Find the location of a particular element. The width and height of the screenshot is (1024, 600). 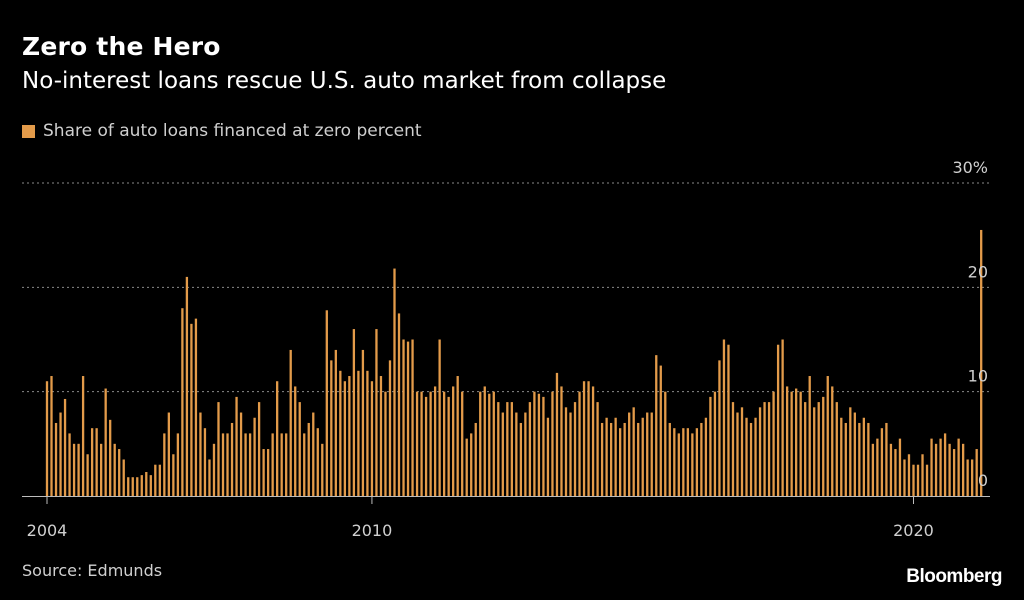

x-tick-label: 2020 is located at coordinates (913, 530).